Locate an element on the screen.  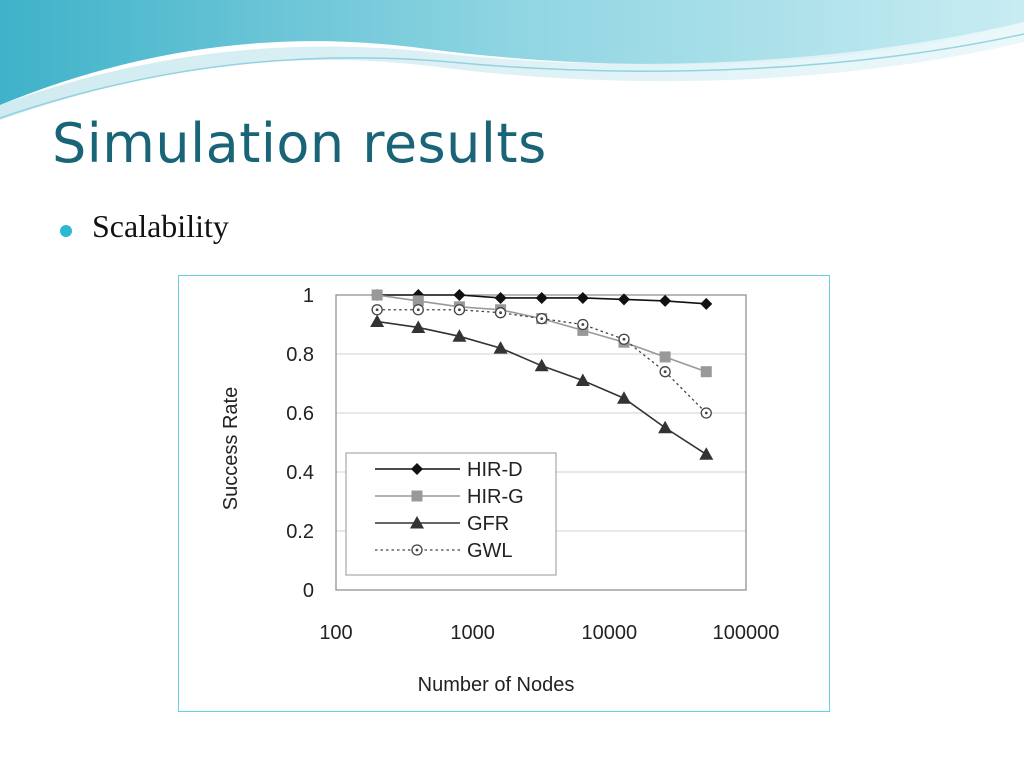
legend-box is located at coordinates (451, 514).